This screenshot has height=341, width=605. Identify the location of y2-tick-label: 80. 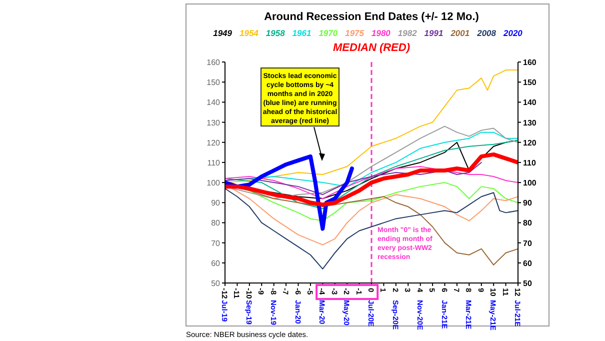
(527, 223).